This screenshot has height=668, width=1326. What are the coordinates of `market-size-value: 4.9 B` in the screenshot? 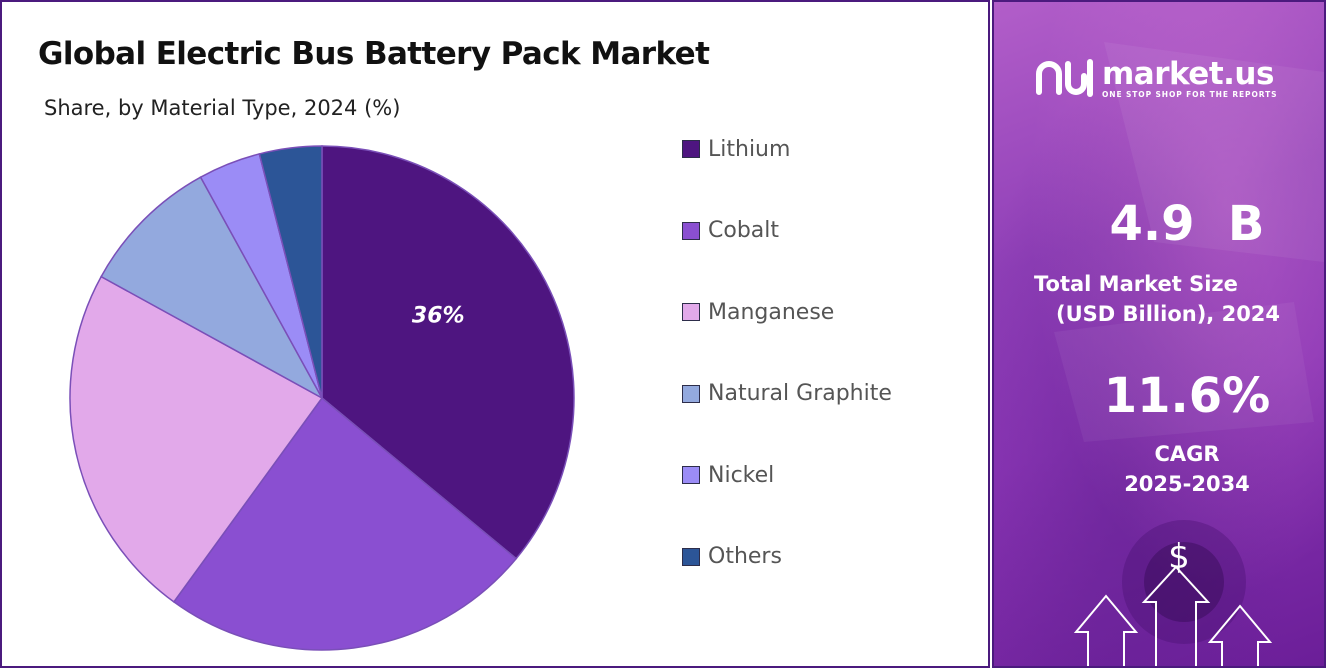 It's located at (1187, 224).